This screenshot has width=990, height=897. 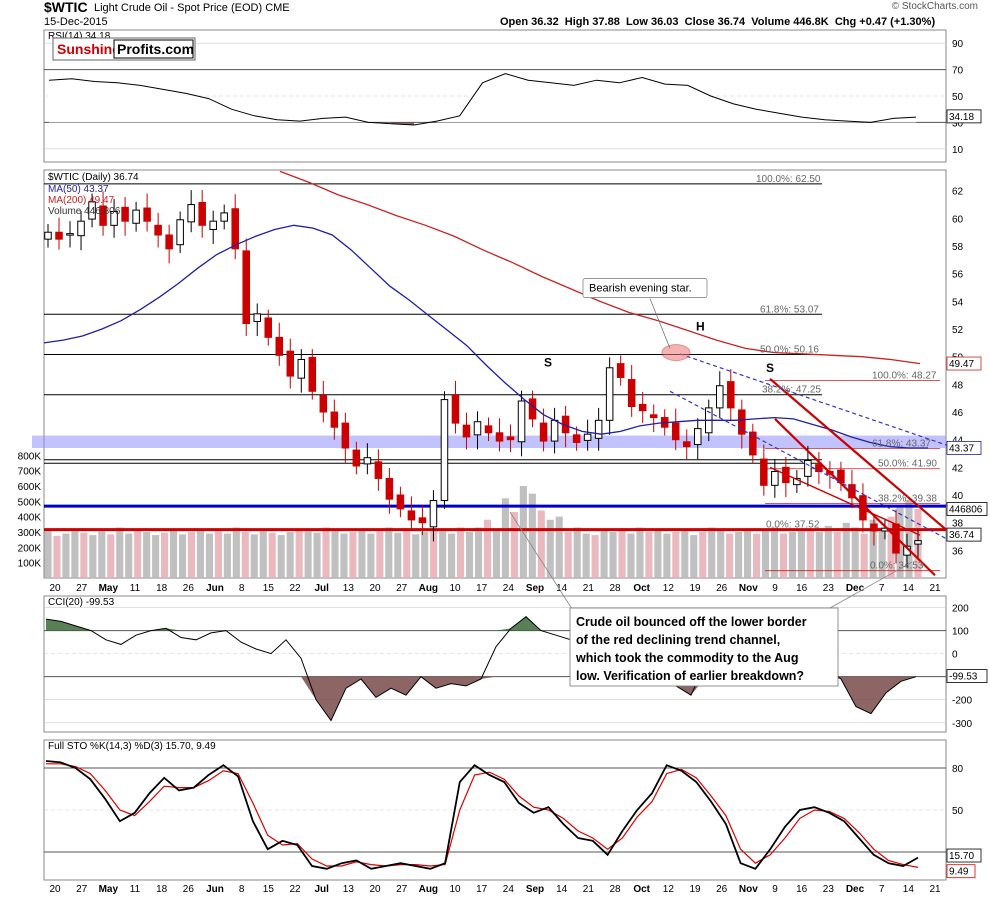 What do you see at coordinates (55, 889) in the screenshot?
I see `x-tick-label-bottom: 20` at bounding box center [55, 889].